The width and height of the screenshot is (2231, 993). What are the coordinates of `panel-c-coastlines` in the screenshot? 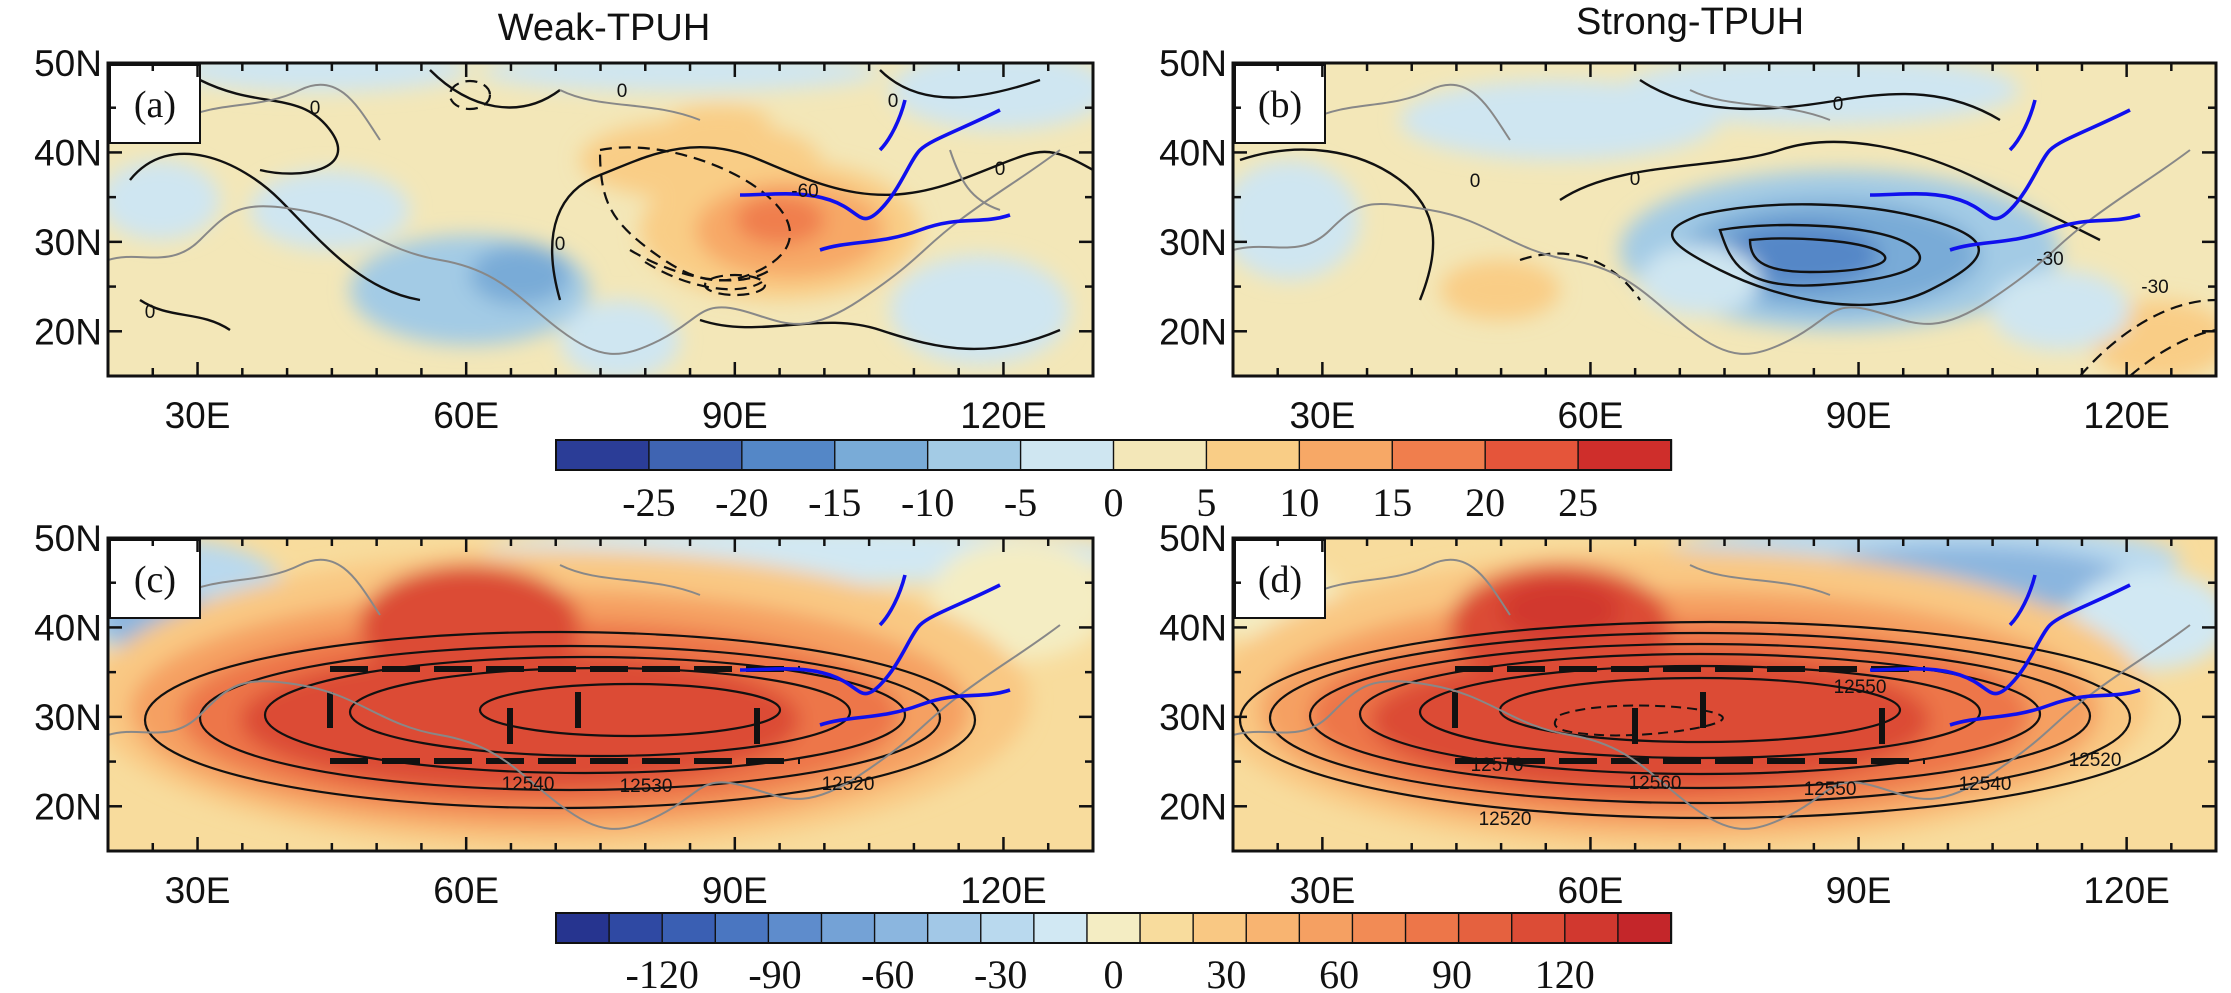 It's located at (584, 694).